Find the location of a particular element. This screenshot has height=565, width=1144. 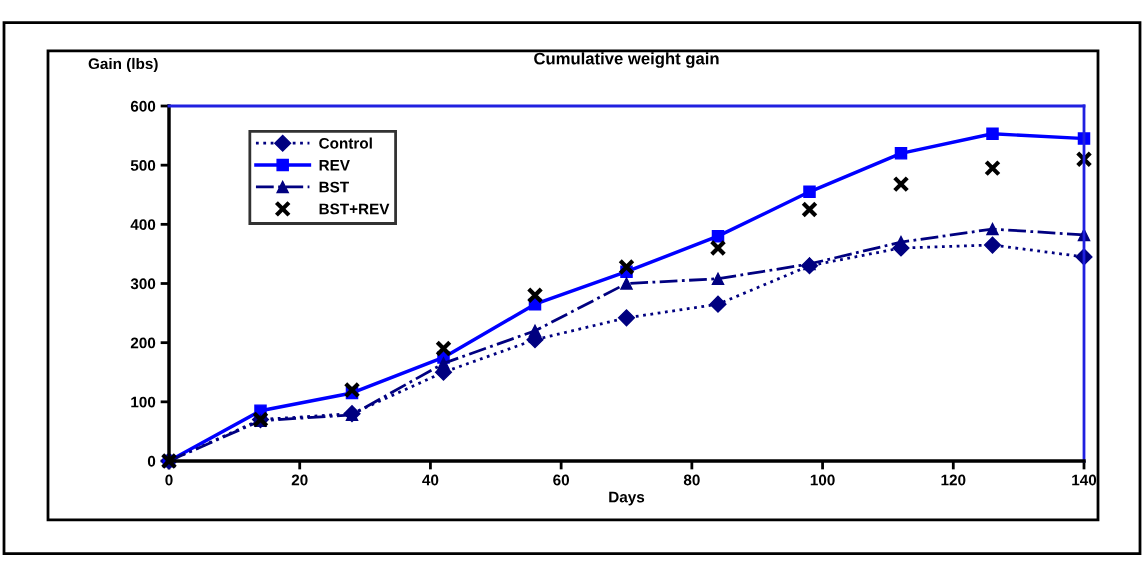

y-tick-label: 600 is located at coordinates (143, 106).